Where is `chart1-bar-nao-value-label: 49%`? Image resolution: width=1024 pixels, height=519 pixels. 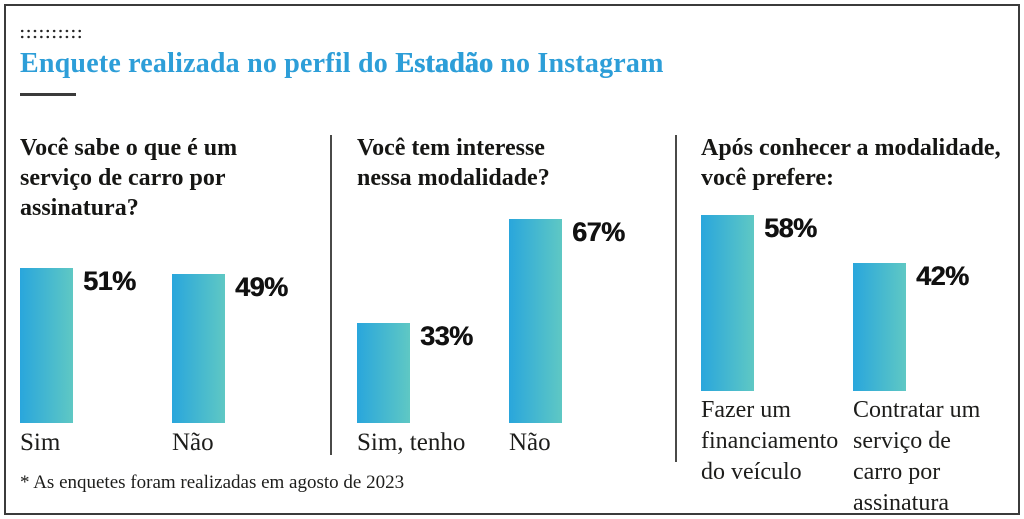
chart1-bar-nao-value-label: 49% is located at coordinates (261, 287).